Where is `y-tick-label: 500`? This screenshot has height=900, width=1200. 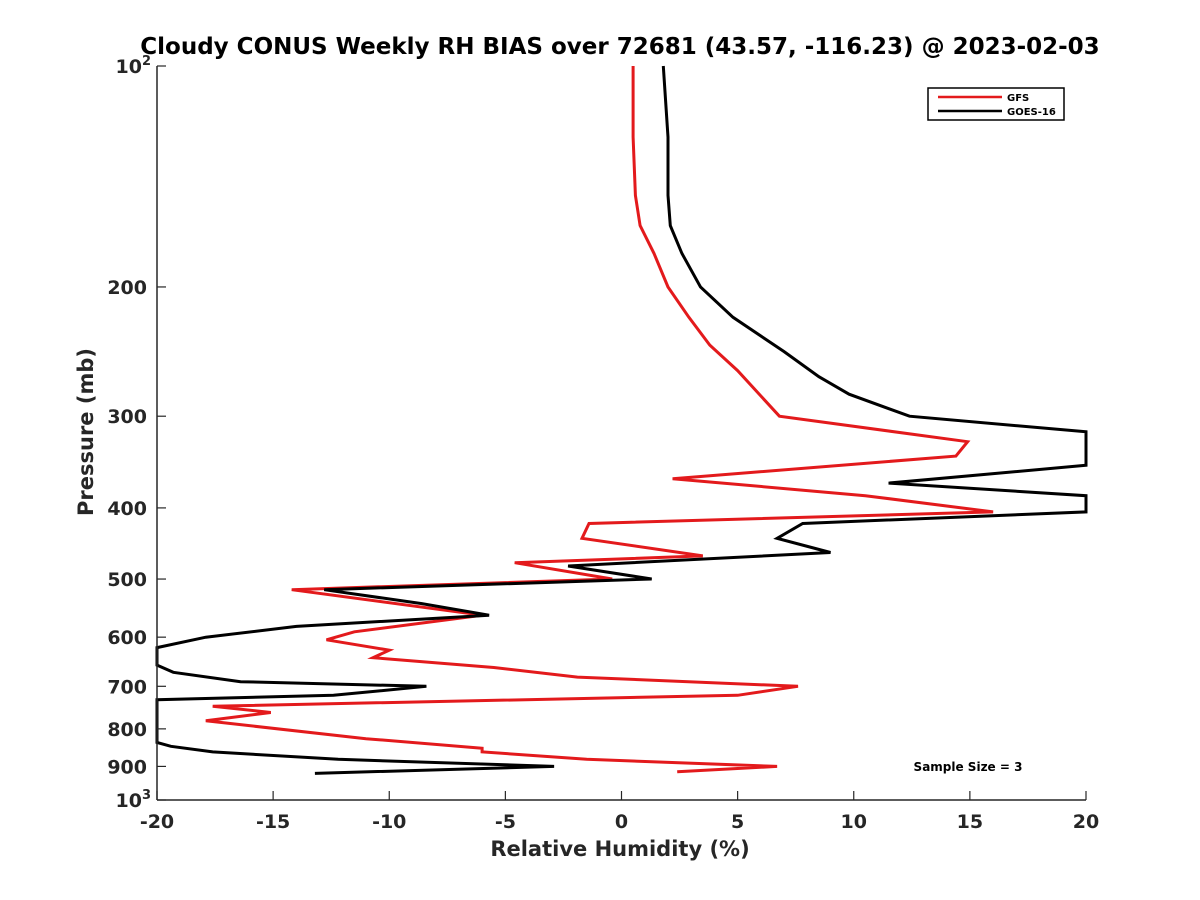 y-tick-label: 500 is located at coordinates (127, 580).